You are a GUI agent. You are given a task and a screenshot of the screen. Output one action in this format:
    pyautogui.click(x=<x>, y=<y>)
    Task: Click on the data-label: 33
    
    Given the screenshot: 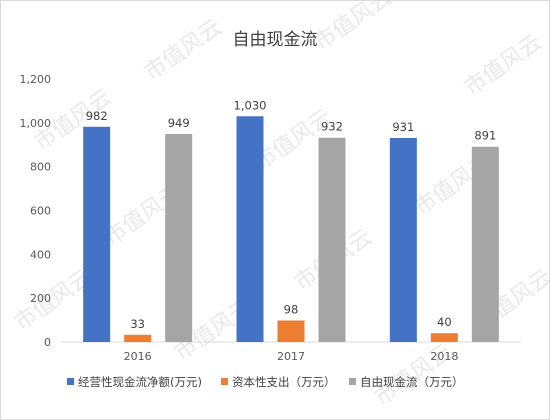 What is the action you would take?
    pyautogui.click(x=137, y=324)
    